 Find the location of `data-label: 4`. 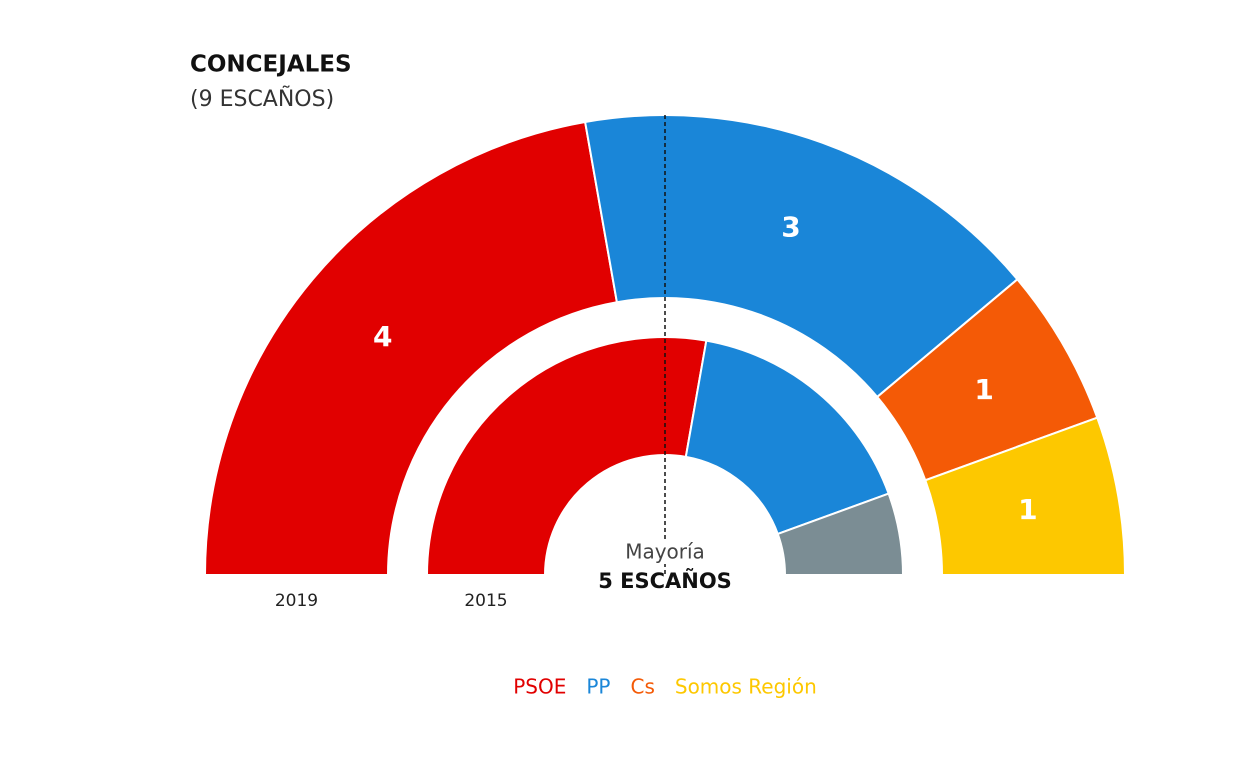

data-label: 4 is located at coordinates (382, 336).